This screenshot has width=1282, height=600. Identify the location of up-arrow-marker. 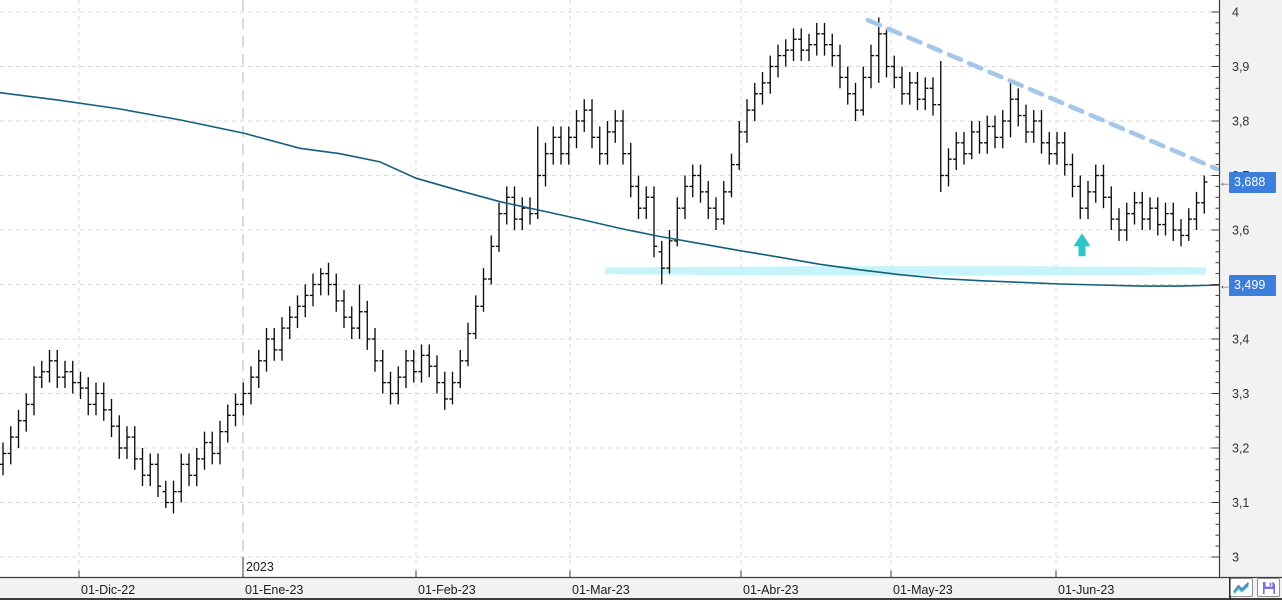
(1082, 245).